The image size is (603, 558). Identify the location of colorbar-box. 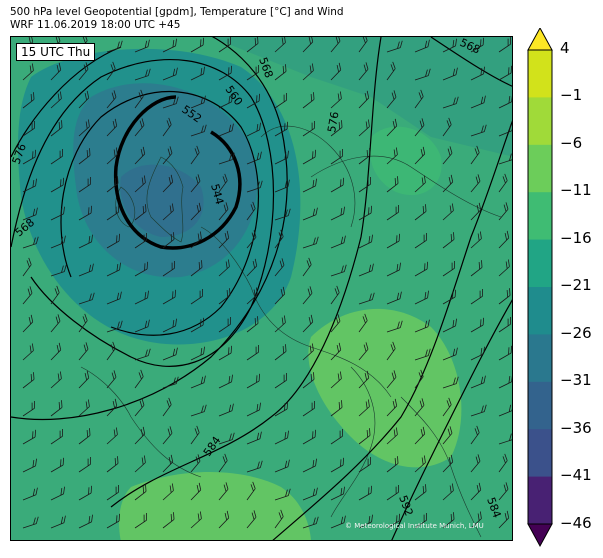
(540, 453).